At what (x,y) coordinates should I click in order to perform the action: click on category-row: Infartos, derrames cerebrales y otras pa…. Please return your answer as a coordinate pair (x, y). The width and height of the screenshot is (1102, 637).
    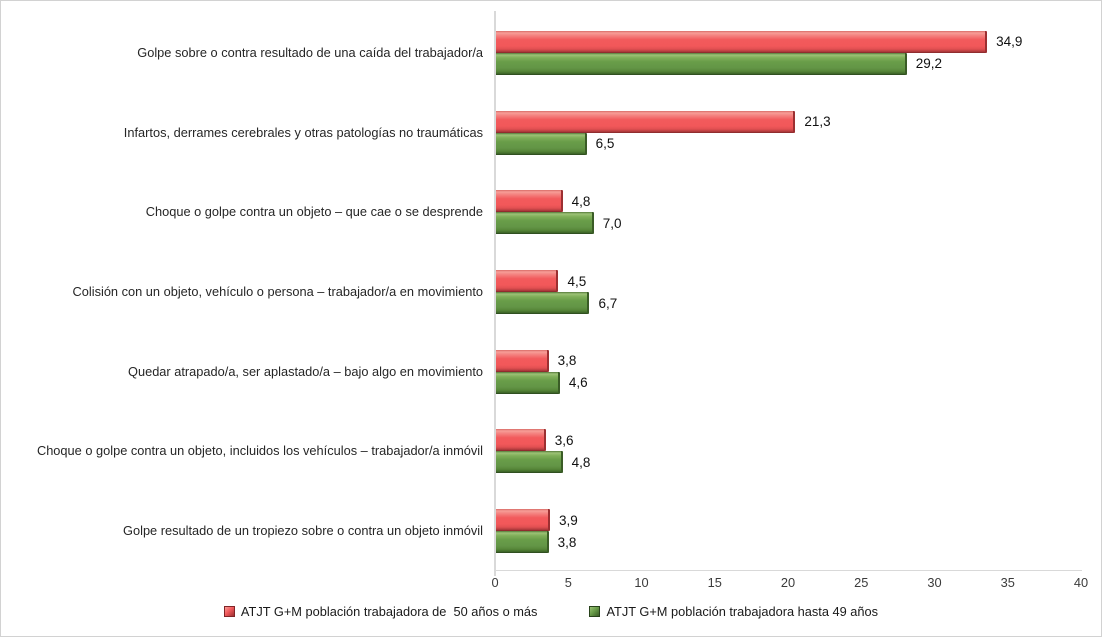
    Looking at the image, I should click on (541, 133).